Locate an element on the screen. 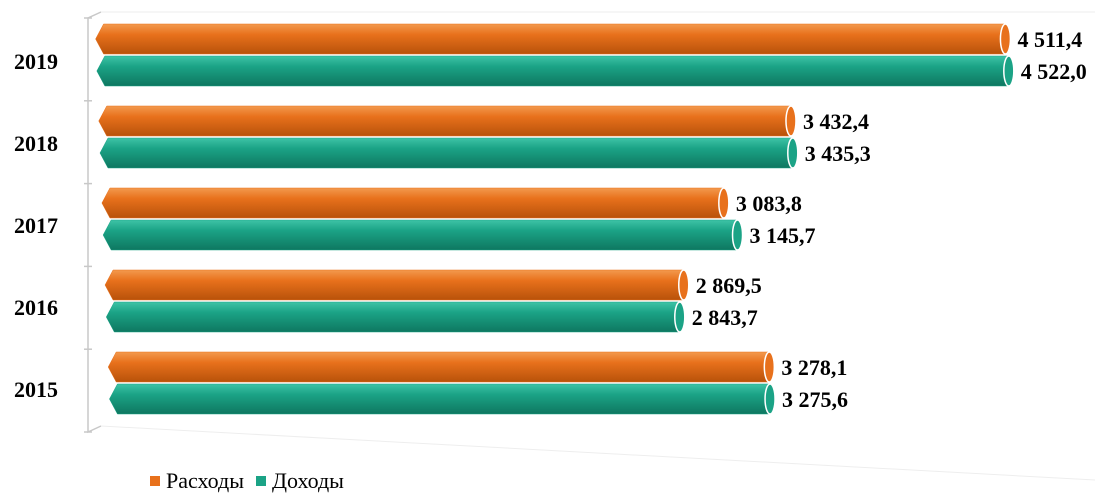  category-label-2019: 2019 is located at coordinates (36, 61).